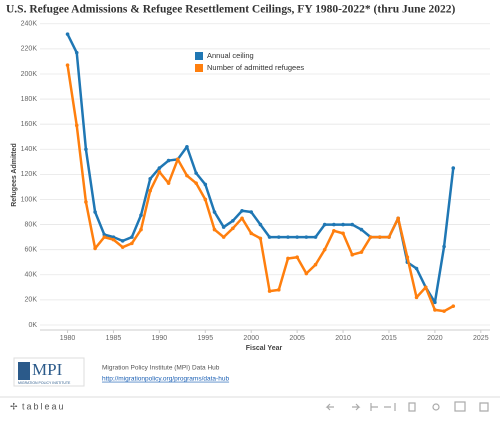 The width and height of the screenshot is (500, 422). Describe the element at coordinates (31, 300) in the screenshot. I see `y-tick-label: 20K` at that location.